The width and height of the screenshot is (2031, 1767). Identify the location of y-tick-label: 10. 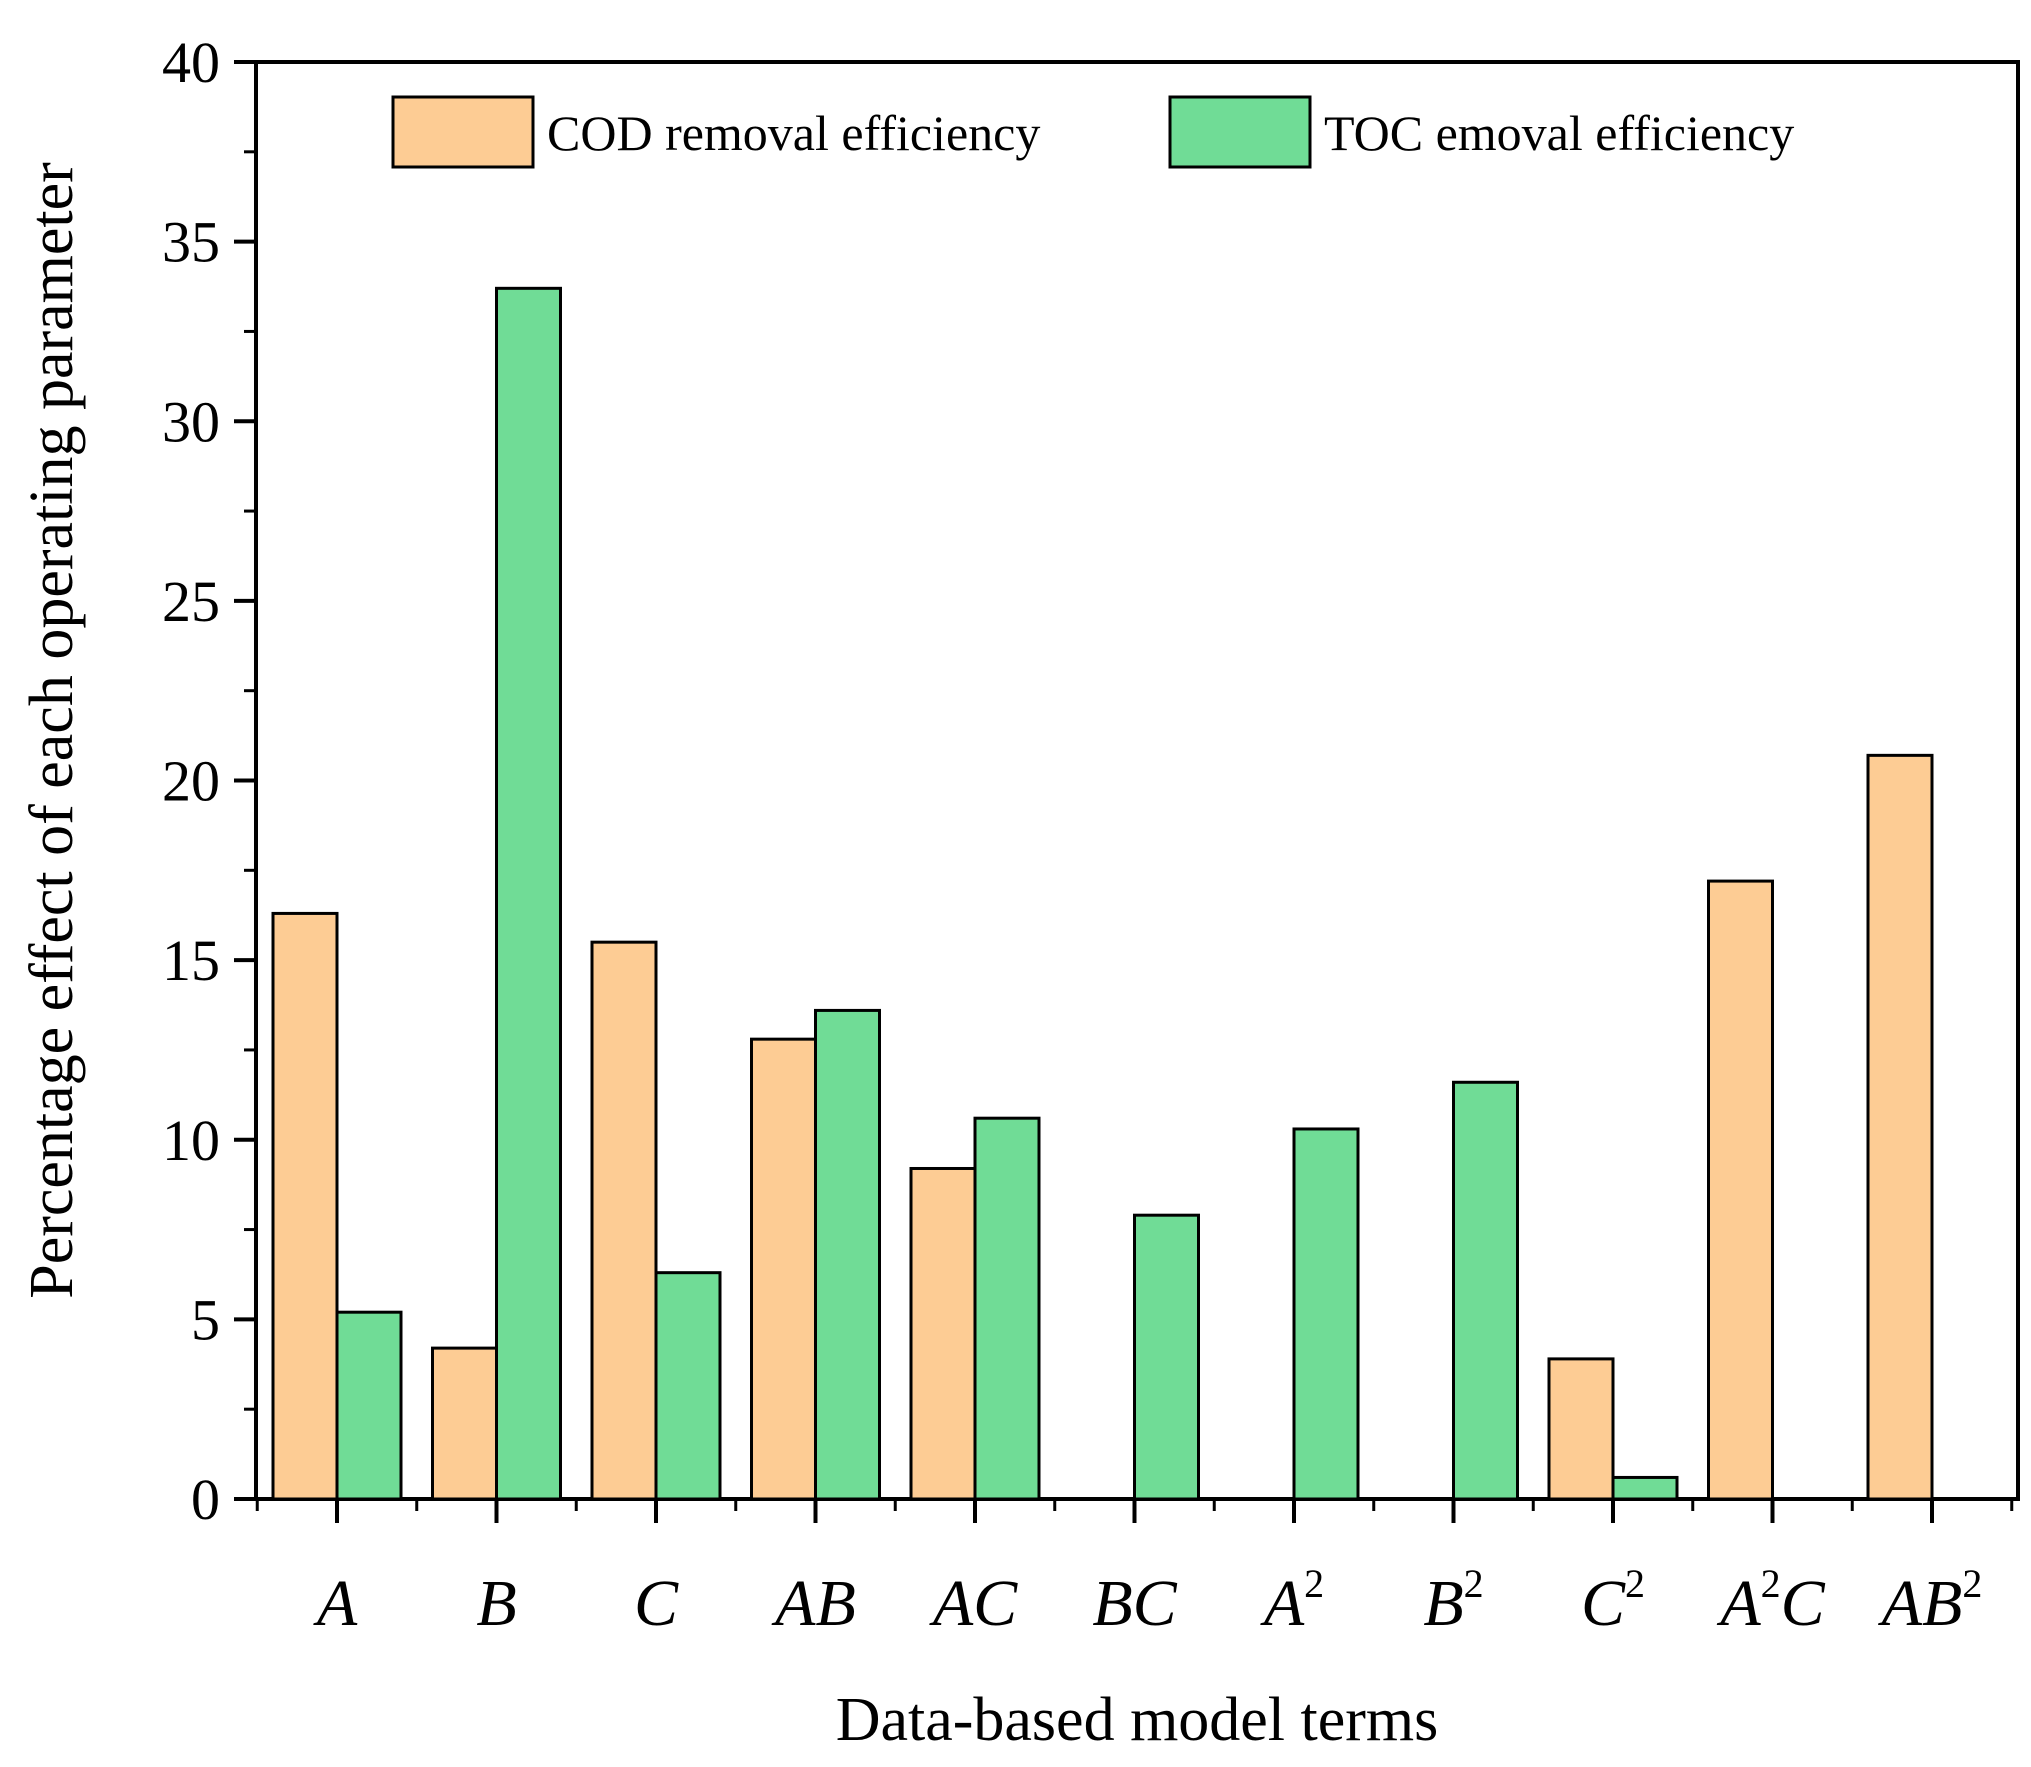
(191, 1140).